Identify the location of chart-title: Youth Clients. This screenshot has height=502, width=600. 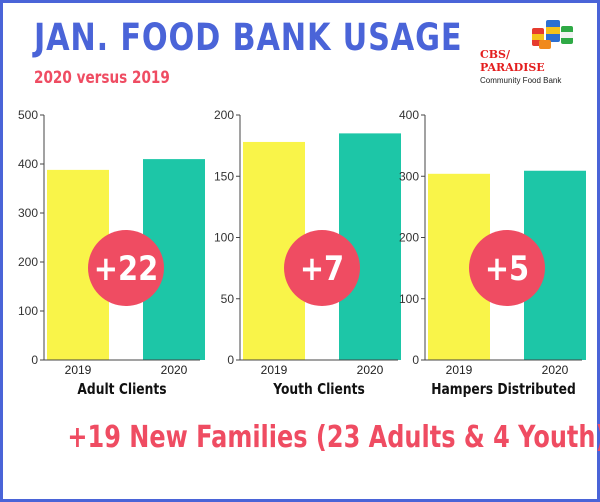
(318, 389).